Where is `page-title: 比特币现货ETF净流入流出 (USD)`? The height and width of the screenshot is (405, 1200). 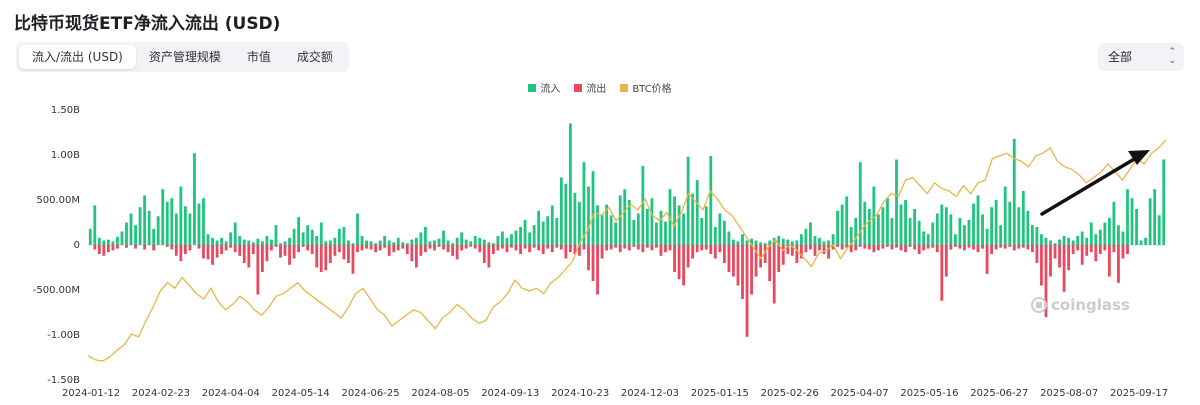 page-title: 比特币现货ETF净流入流出 (USD) is located at coordinates (147, 24).